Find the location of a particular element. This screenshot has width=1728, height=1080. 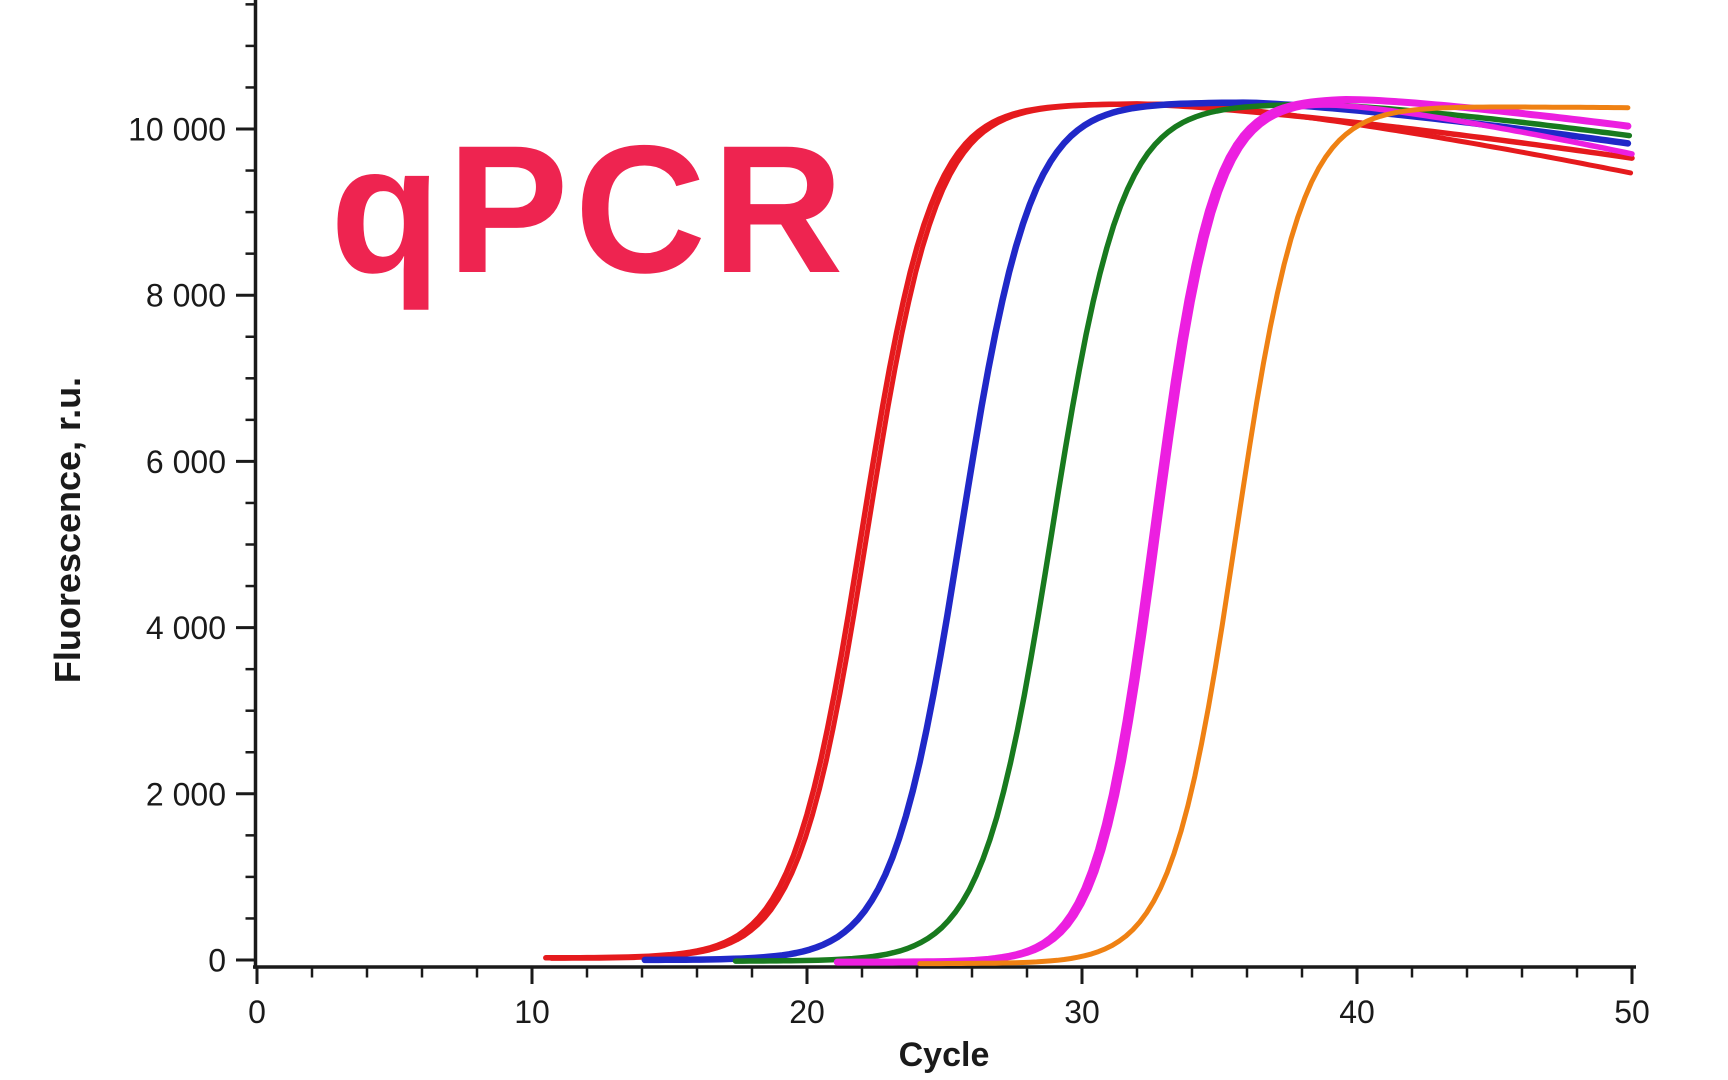

y-tick-label: 0 is located at coordinates (217, 961).